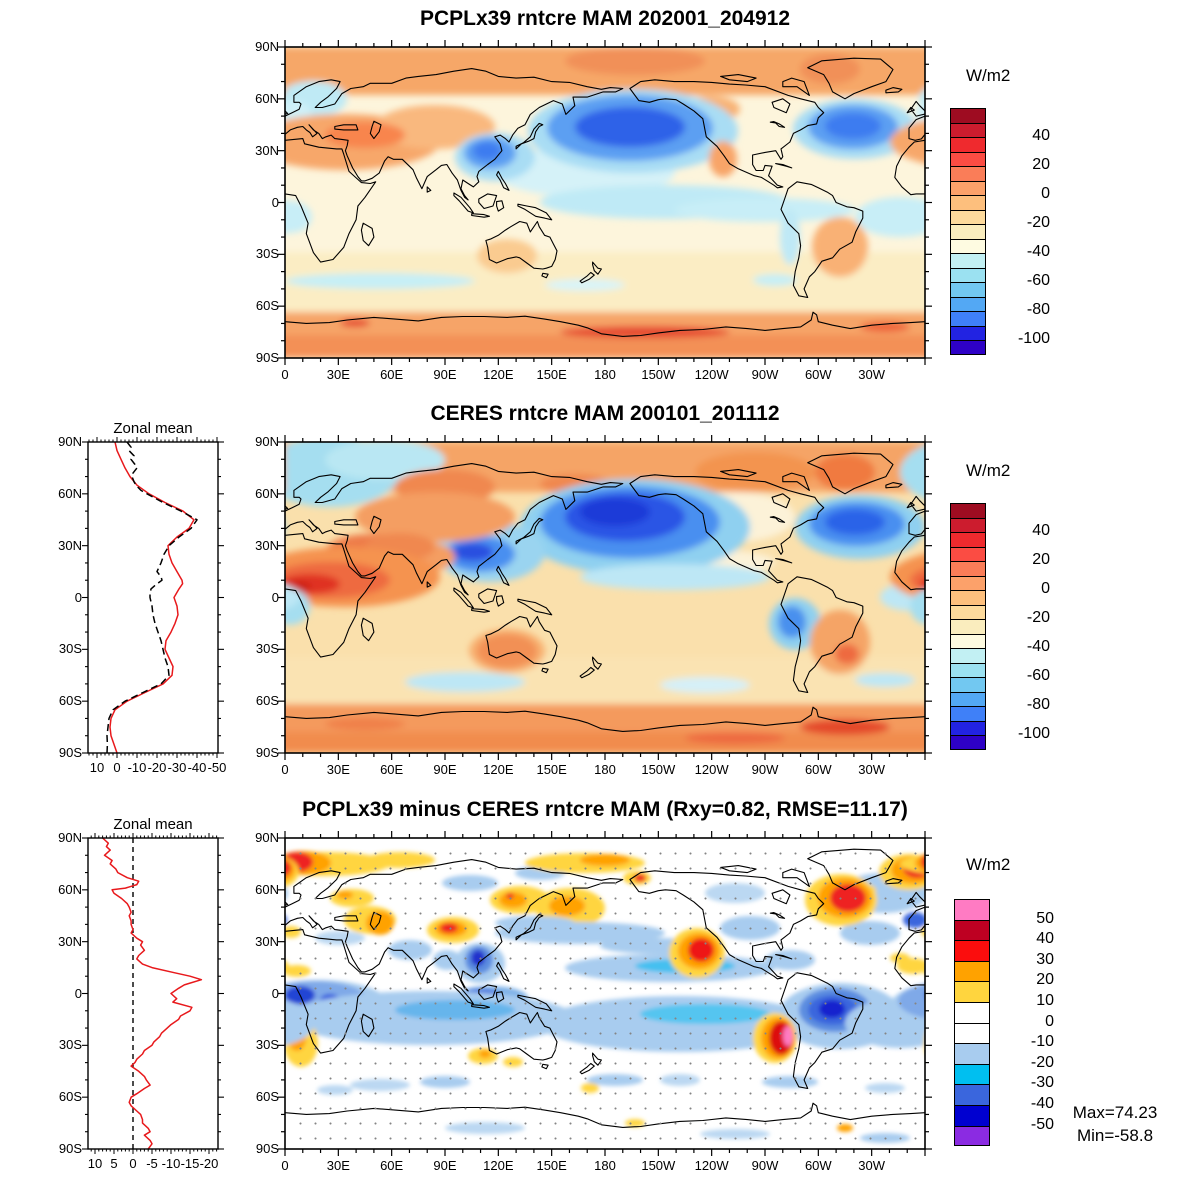 This screenshot has height=1200, width=1200. I want to click on zonal-x-tick-label: -50, so click(217, 767).